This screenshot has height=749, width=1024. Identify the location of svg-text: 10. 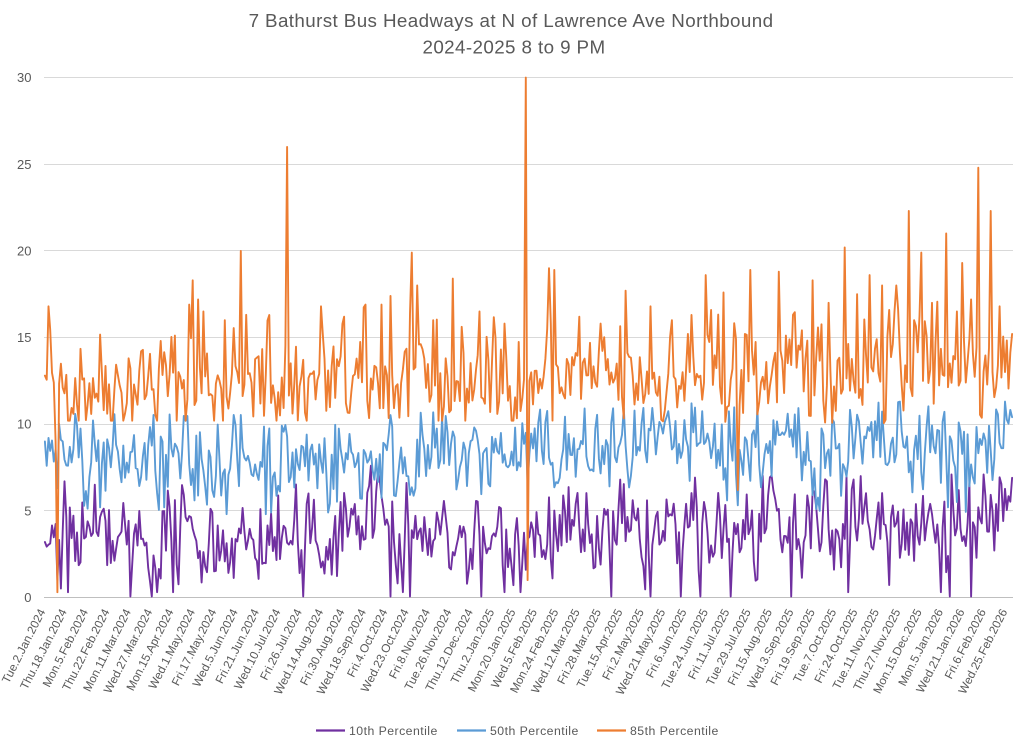
(24, 424).